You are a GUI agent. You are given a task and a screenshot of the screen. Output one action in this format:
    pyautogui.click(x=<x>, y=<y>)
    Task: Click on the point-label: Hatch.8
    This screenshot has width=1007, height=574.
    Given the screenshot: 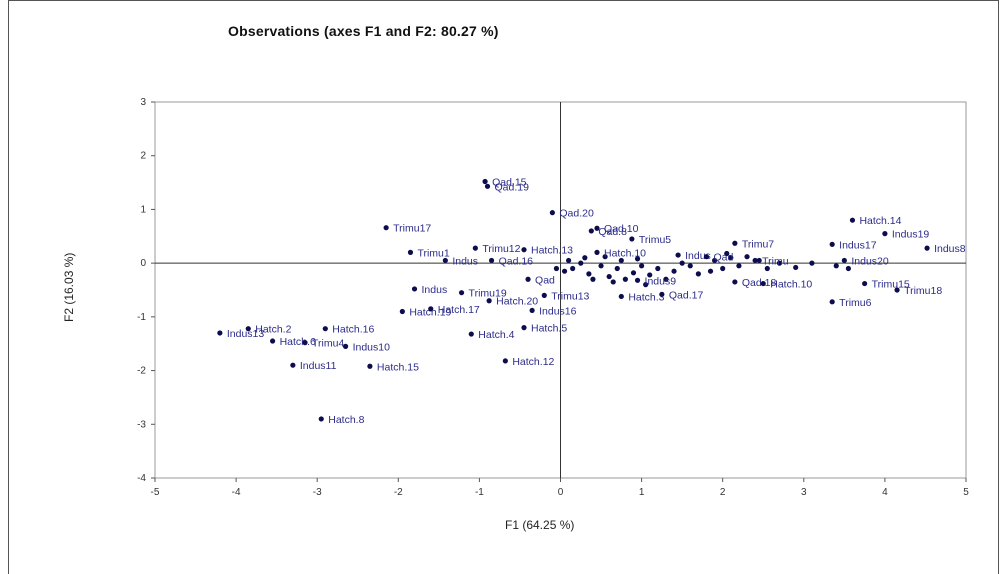 What is the action you would take?
    pyautogui.click(x=346, y=420)
    